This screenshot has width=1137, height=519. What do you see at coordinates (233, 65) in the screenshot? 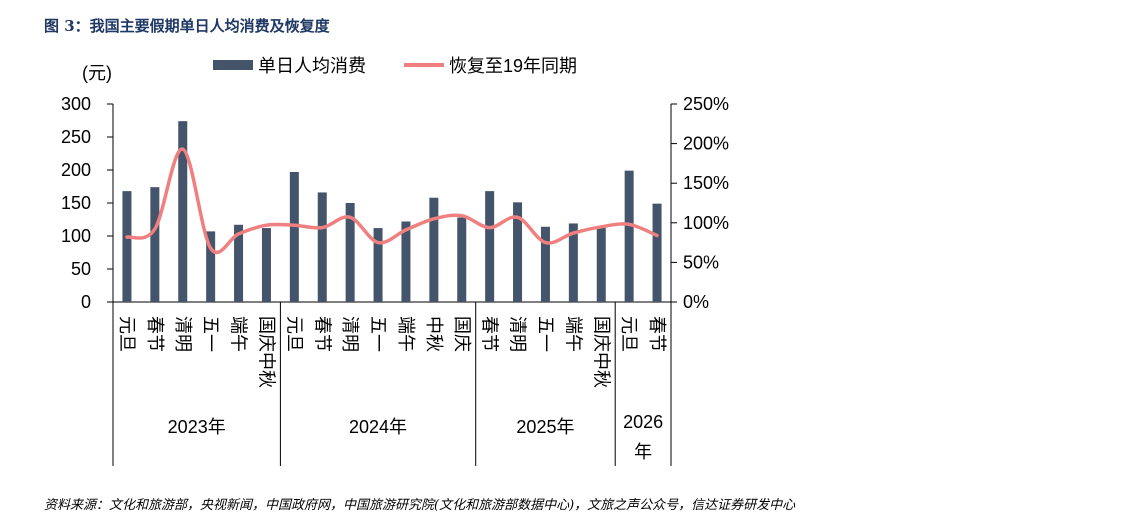
I see `legend-swatch-bar` at bounding box center [233, 65].